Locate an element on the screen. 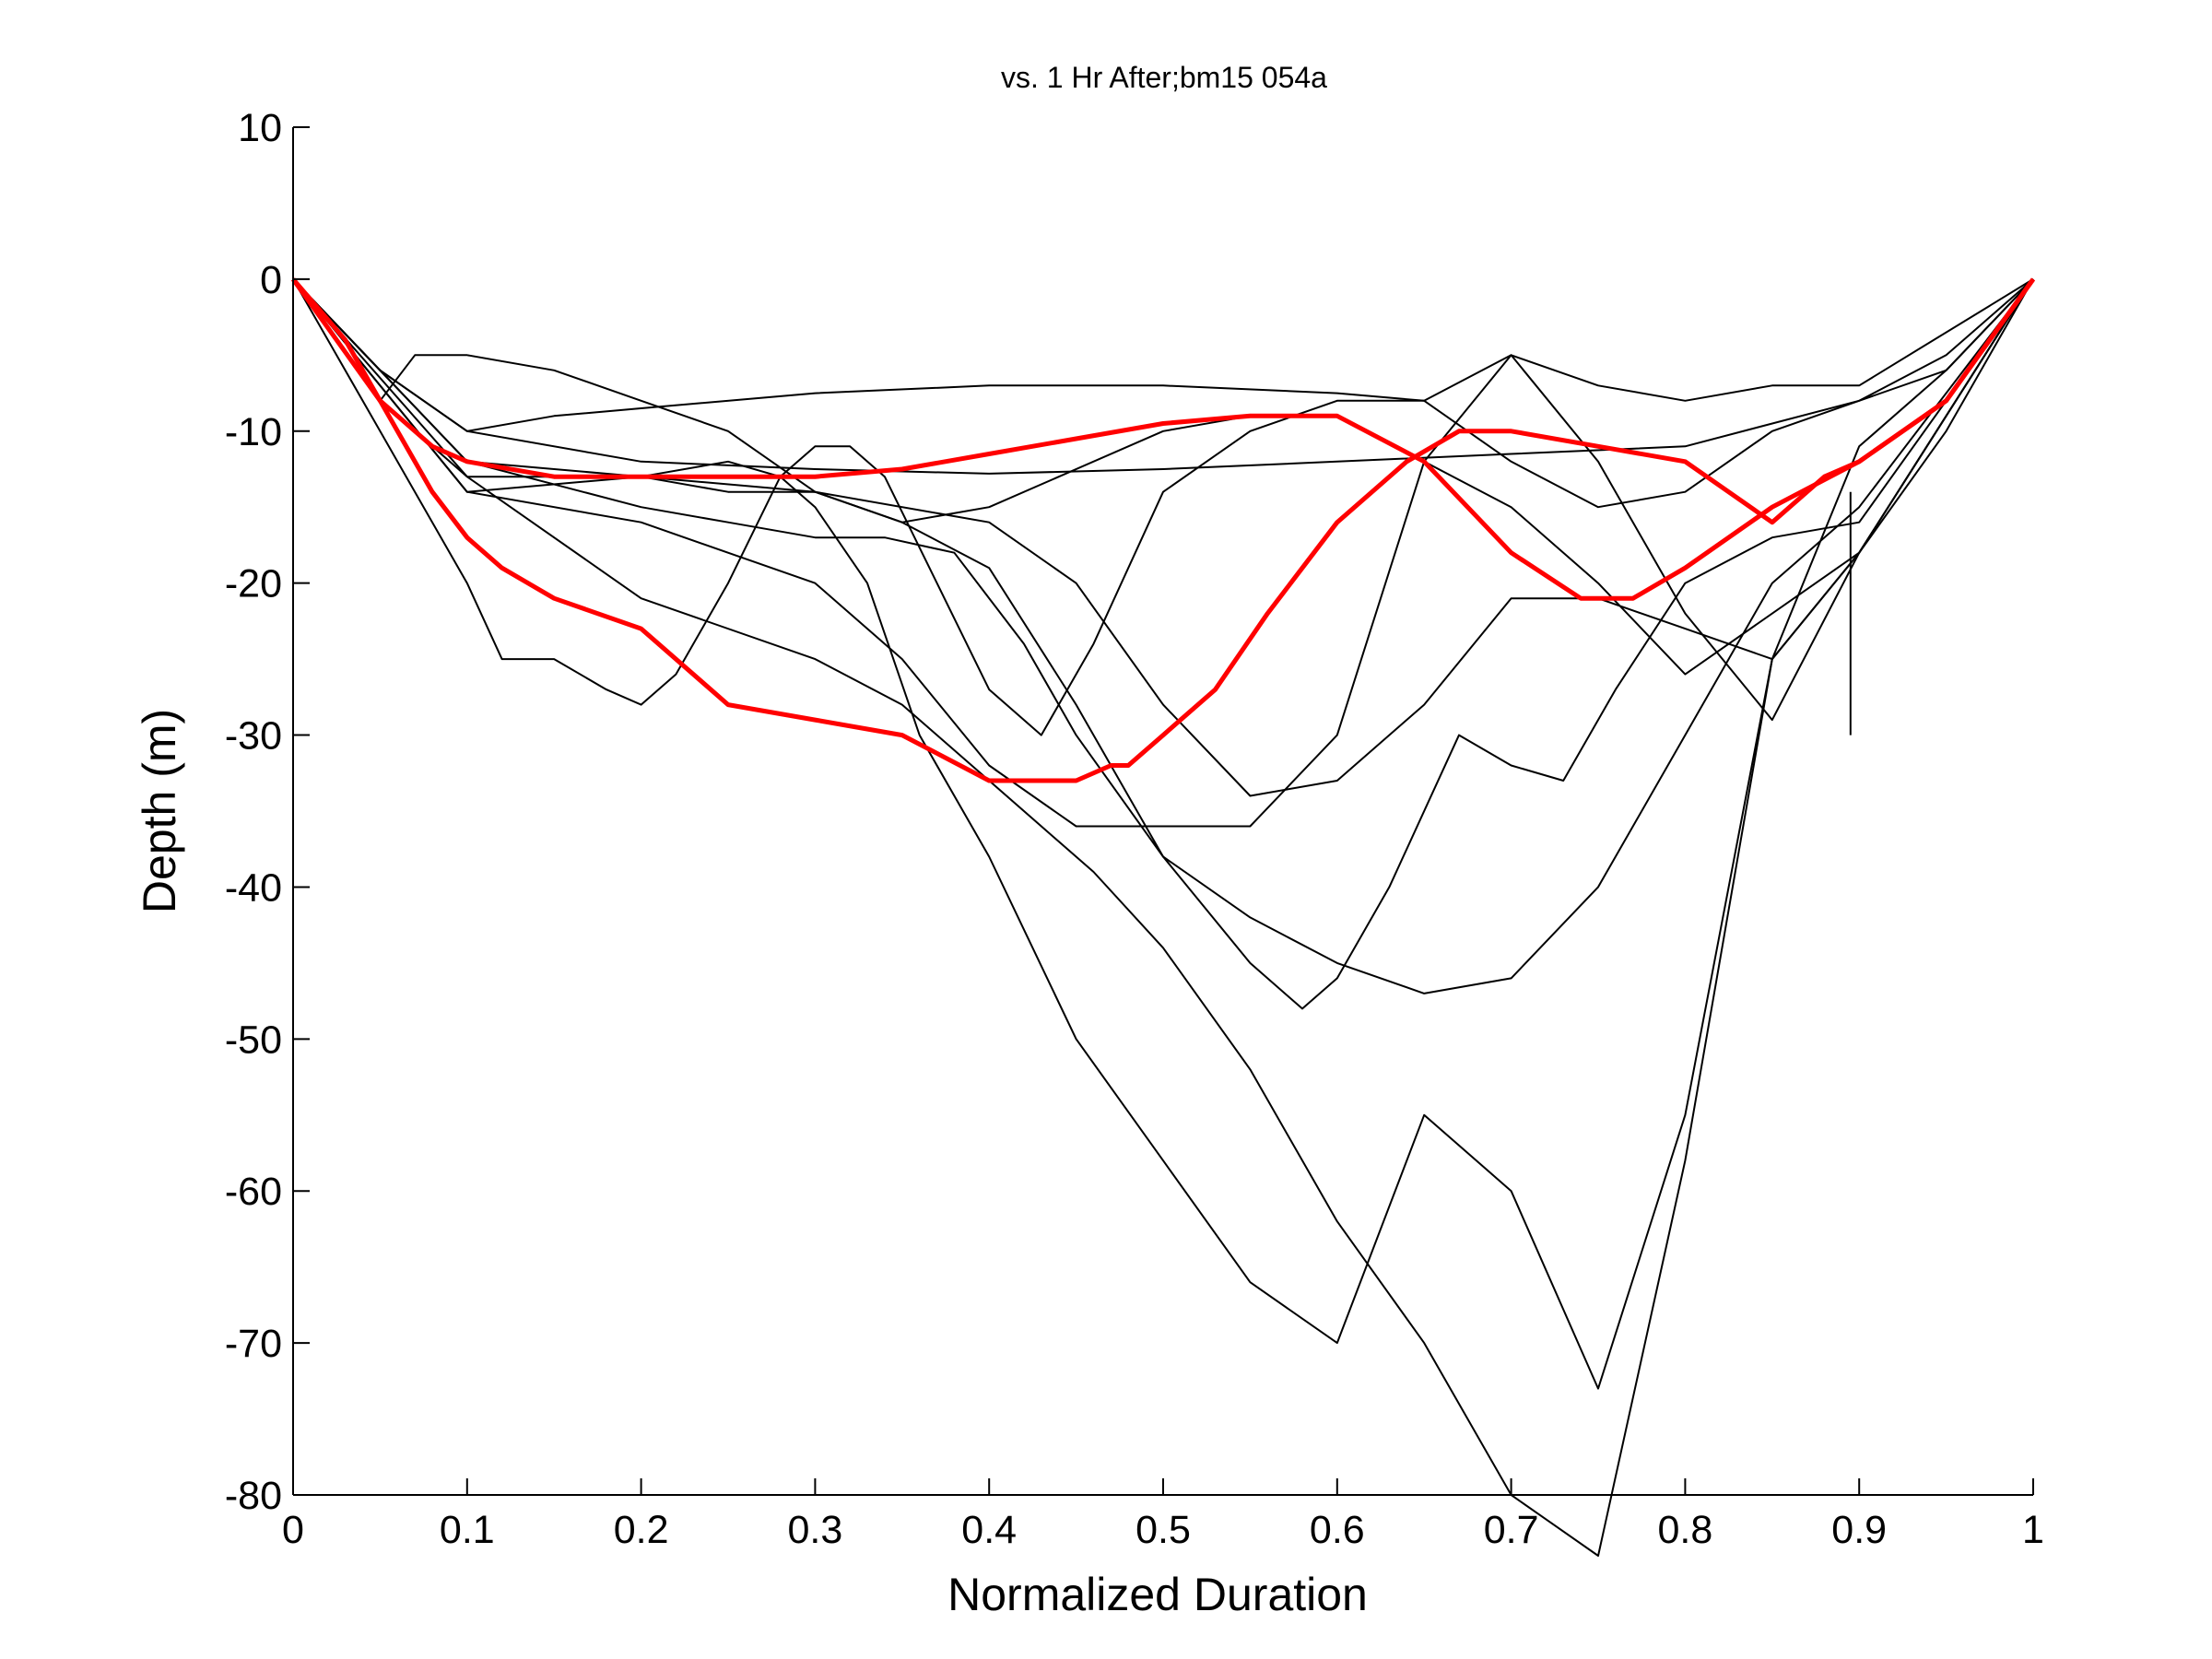  x-tick-label: 0.1 is located at coordinates (467, 1530).